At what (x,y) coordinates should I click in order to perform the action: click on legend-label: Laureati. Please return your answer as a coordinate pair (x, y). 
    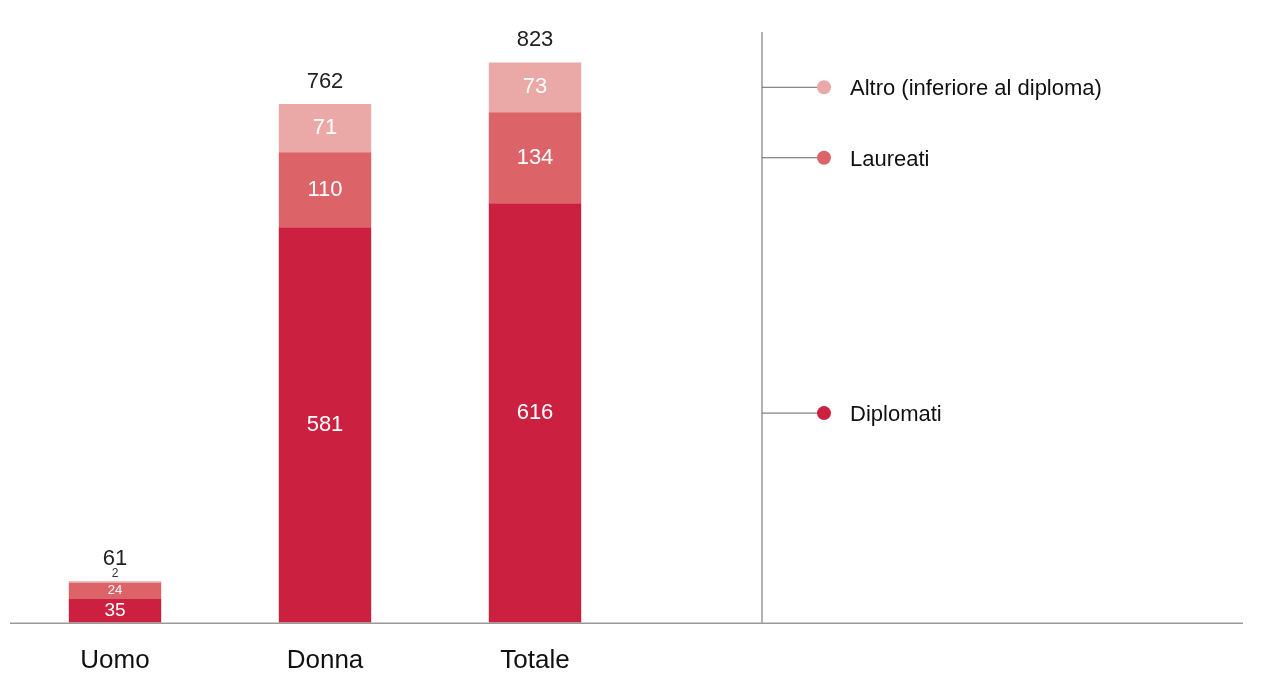
    Looking at the image, I should click on (890, 158).